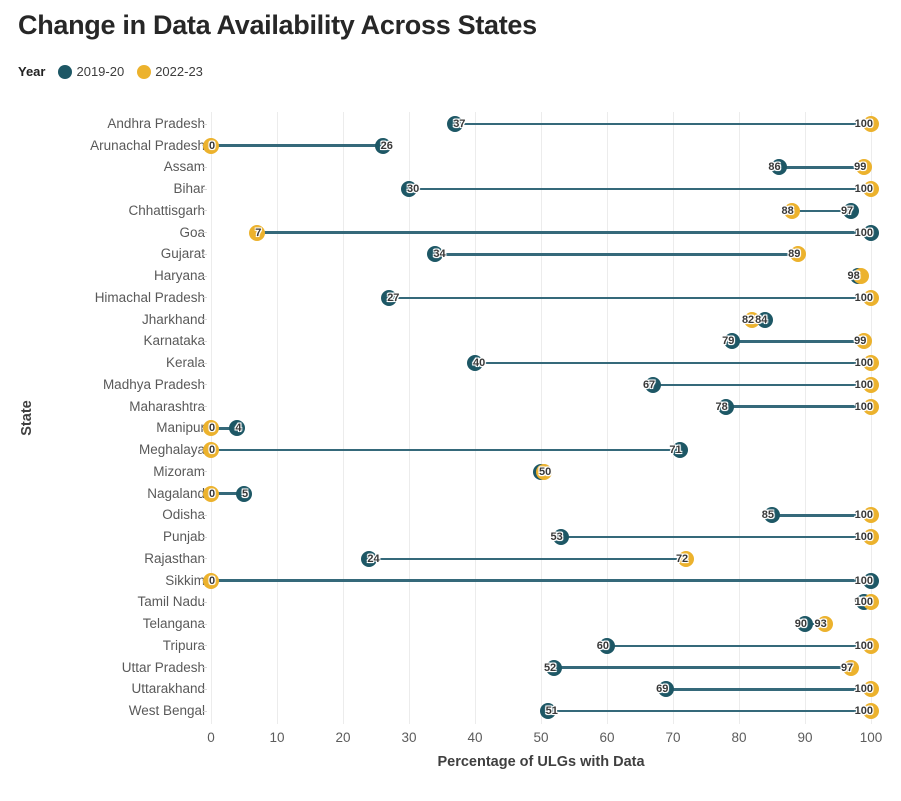 The image size is (901, 801). What do you see at coordinates (156, 123) in the screenshot?
I see `y-axis-label: Andhra Pradesh` at bounding box center [156, 123].